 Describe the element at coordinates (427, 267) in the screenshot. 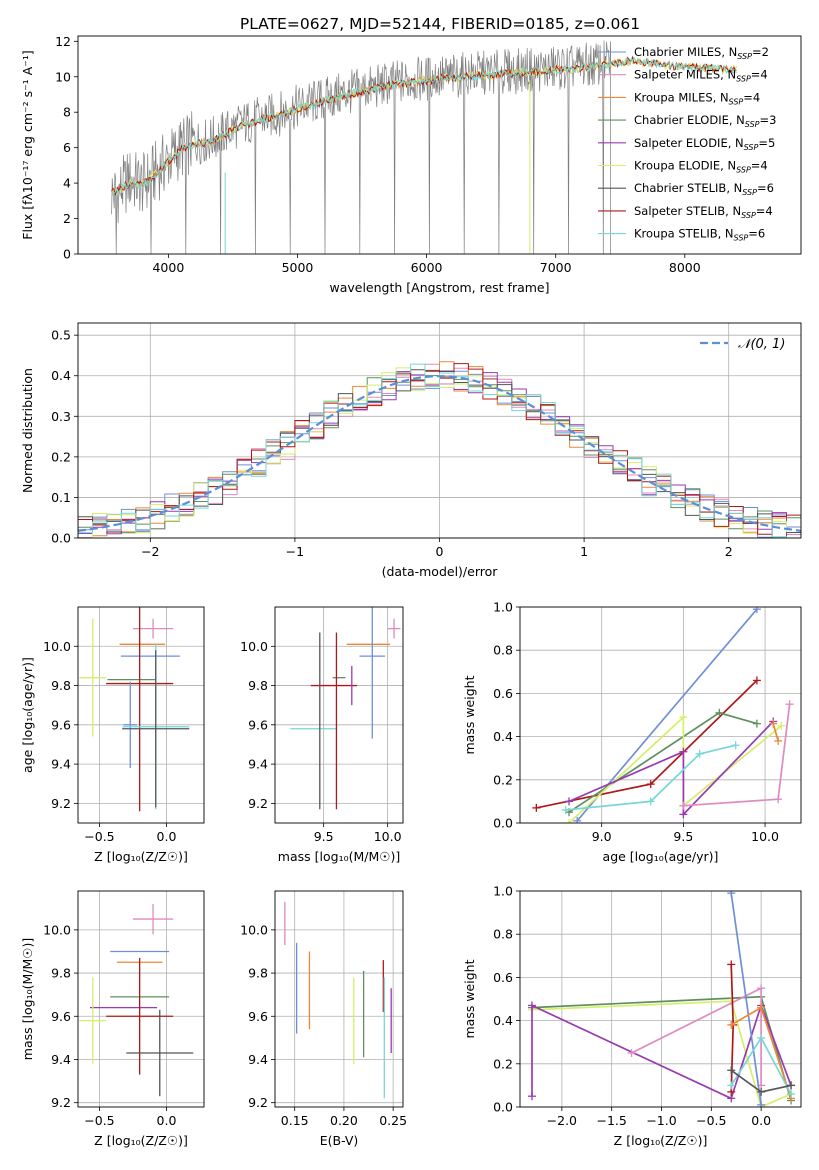

I see `x-tick-label: 6000` at that location.